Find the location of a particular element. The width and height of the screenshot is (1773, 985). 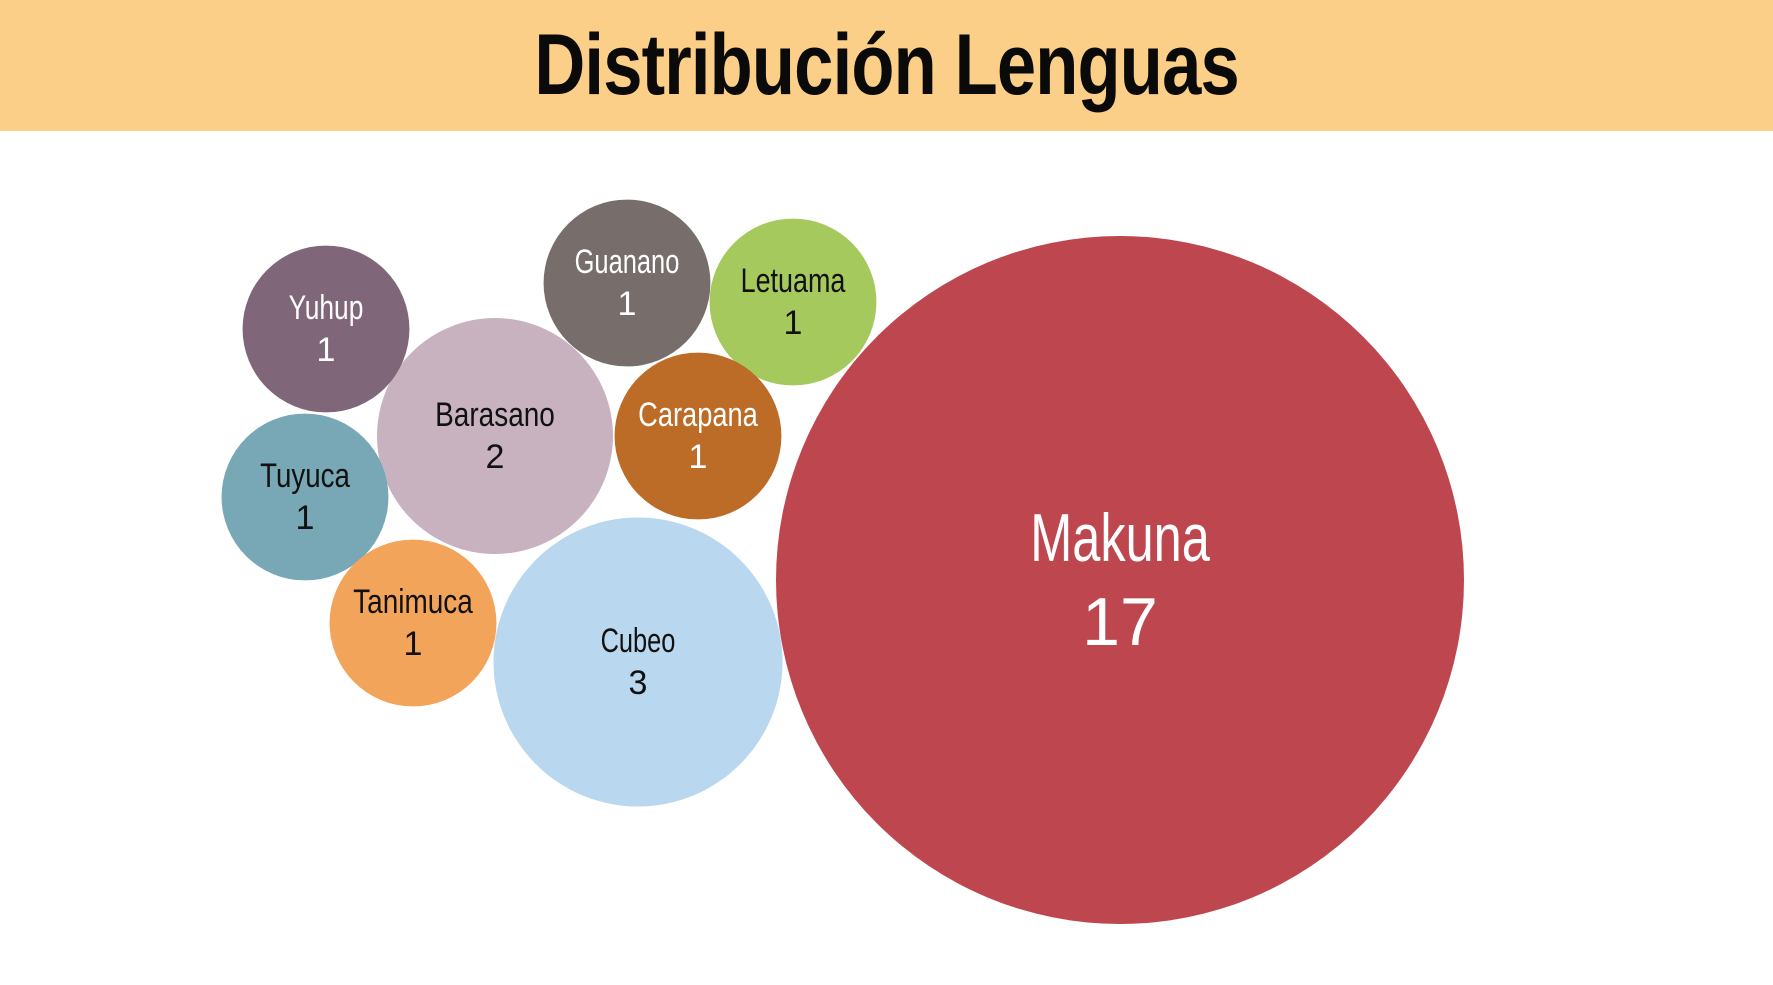

bubble-label-makuna: Makuna is located at coordinates (1120, 538).